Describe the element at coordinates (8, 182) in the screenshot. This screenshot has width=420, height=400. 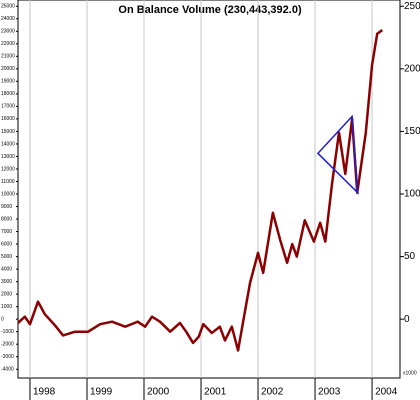
I see `y2-tick-label: 11000` at that location.